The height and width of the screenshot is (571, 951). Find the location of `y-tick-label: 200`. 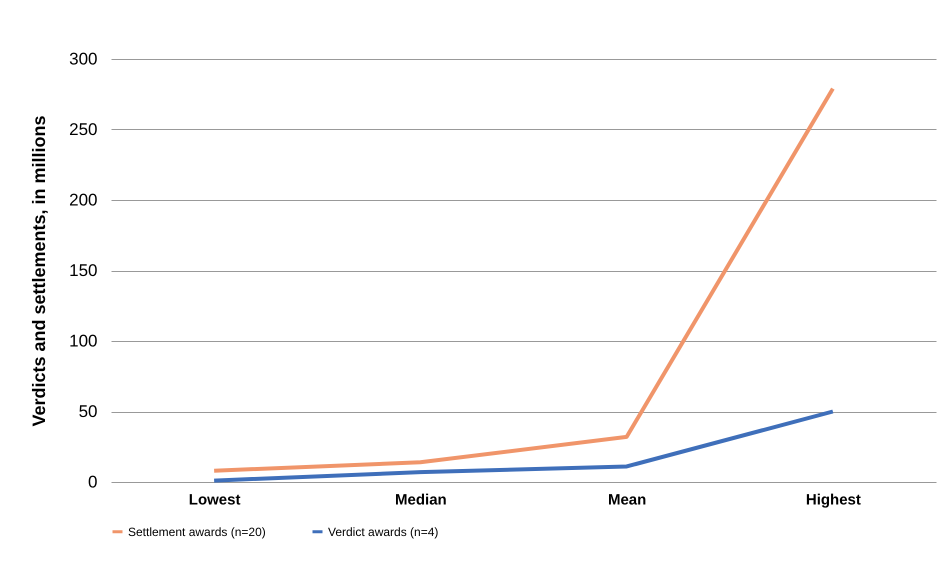

y-tick-label: 200 is located at coordinates (83, 200).